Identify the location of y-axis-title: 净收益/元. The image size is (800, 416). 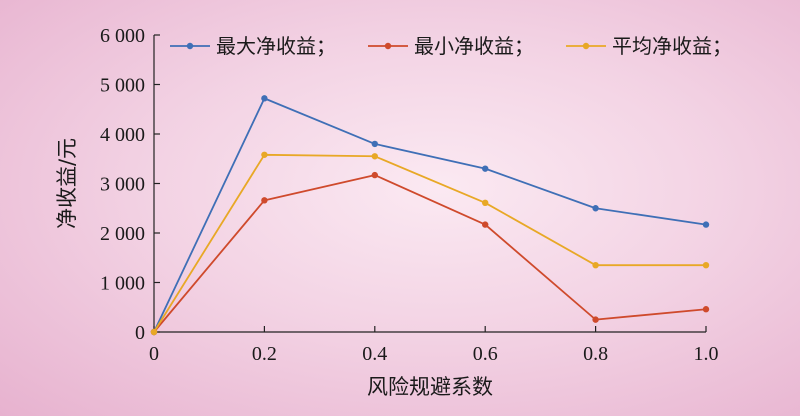
(67, 183).